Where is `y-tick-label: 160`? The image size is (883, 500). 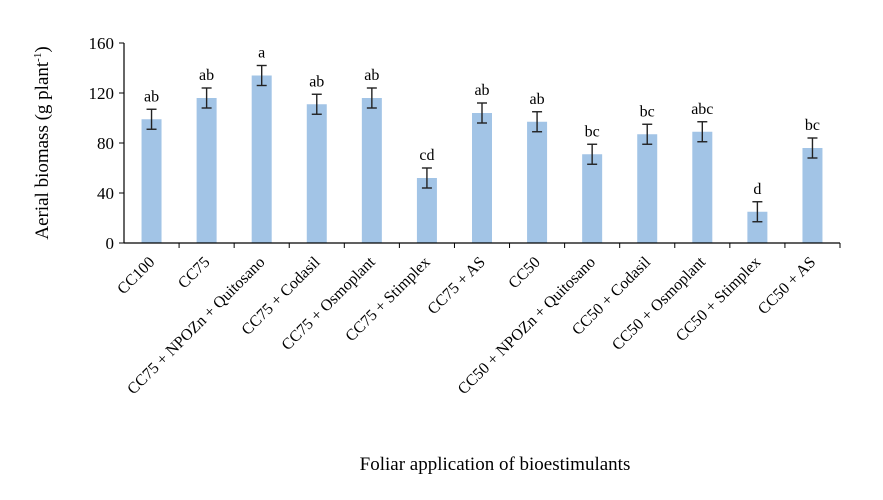
y-tick-label: 160 is located at coordinates (102, 43).